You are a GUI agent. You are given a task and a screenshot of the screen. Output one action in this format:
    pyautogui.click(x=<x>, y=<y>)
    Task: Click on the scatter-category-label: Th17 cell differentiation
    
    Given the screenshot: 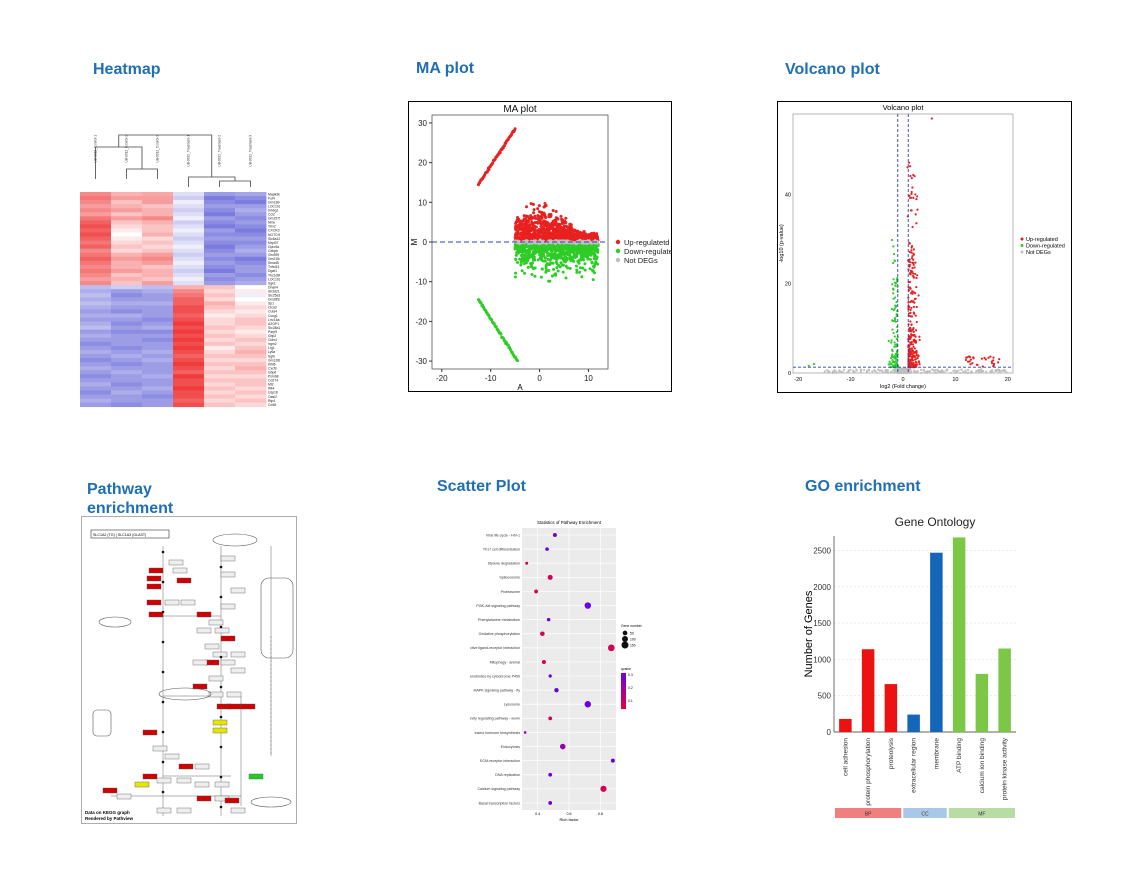 What is the action you would take?
    pyautogui.click(x=501, y=549)
    